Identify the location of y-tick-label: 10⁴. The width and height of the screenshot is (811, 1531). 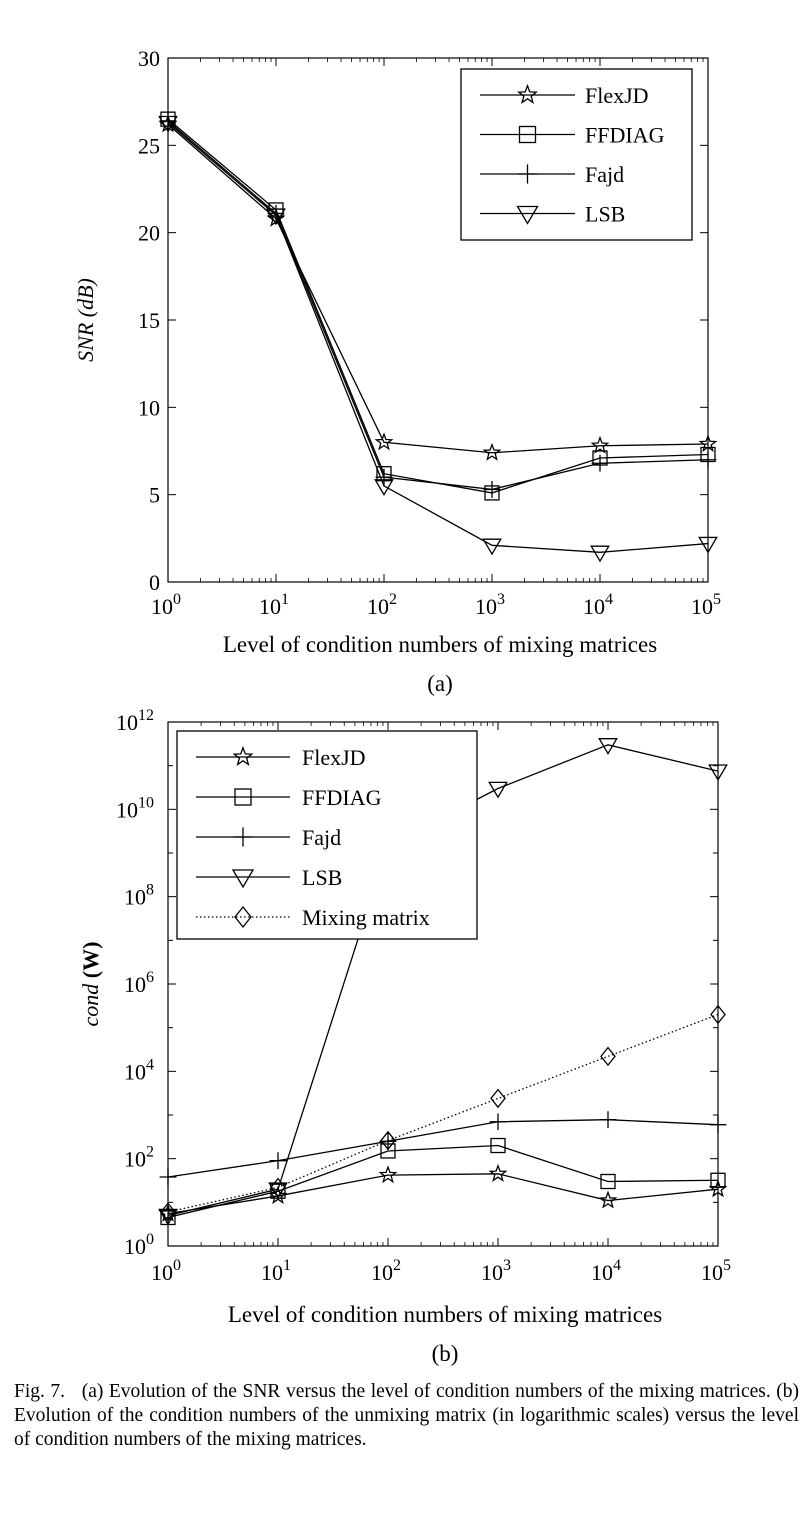
(139, 1070).